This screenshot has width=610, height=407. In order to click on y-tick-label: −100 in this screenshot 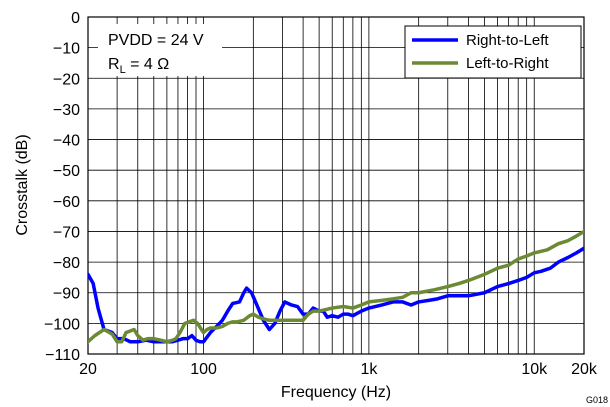, I will do `click(62, 324)`.